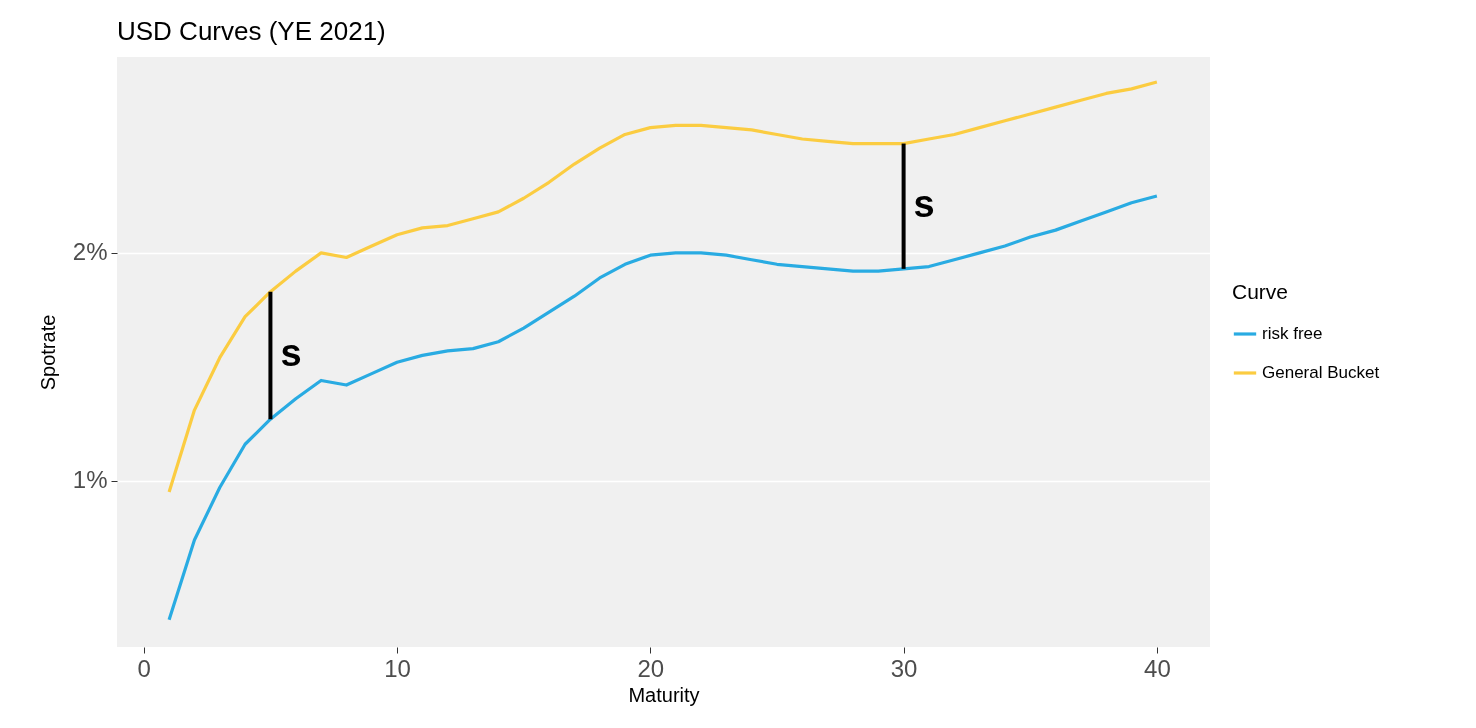  What do you see at coordinates (904, 668) in the screenshot?
I see `x-tick-label: 30` at bounding box center [904, 668].